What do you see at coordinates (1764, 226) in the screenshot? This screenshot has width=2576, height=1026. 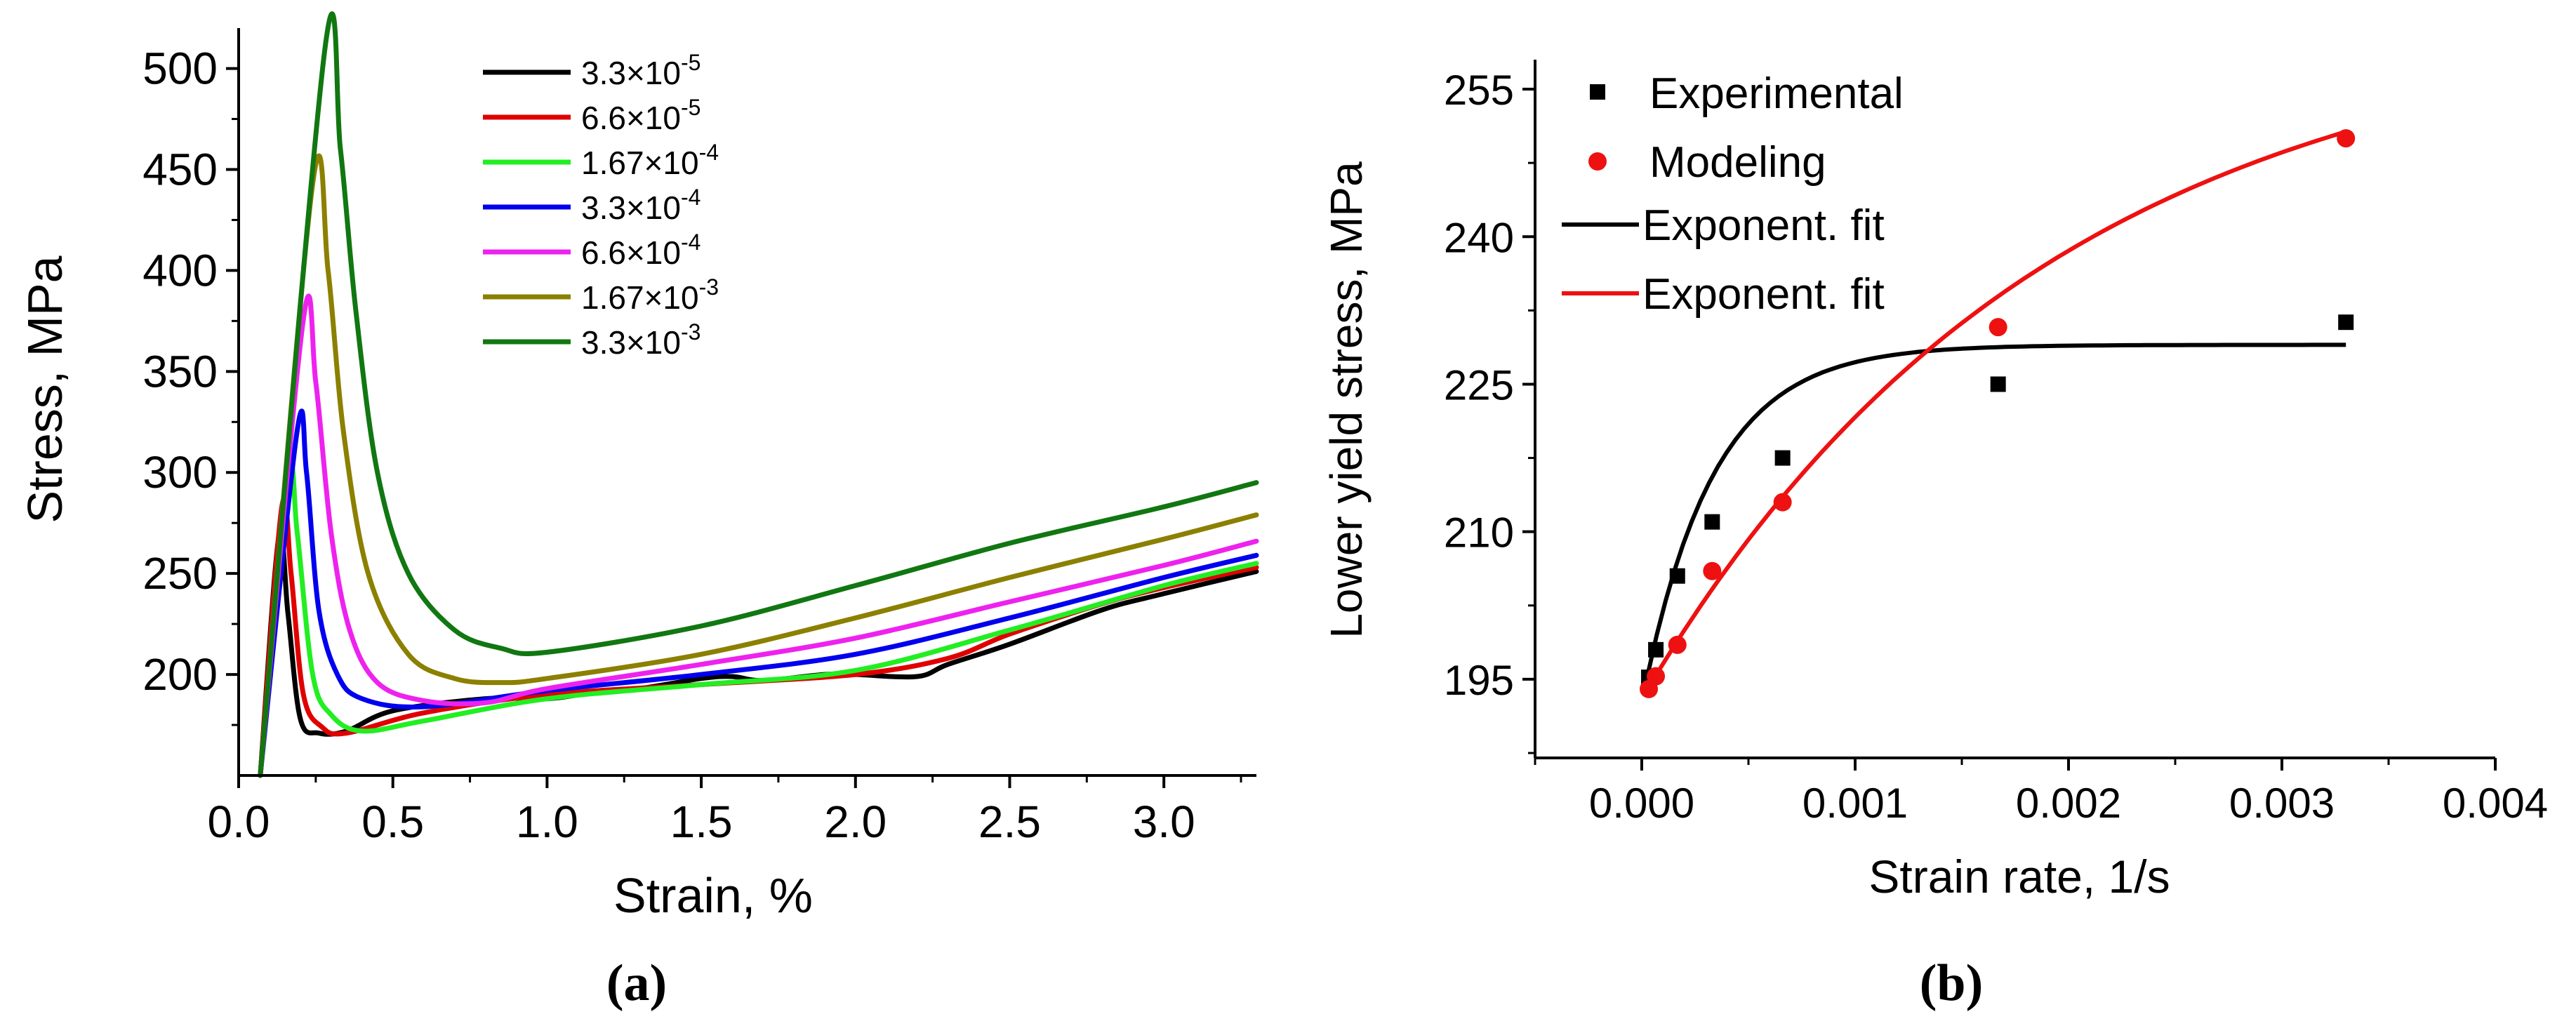 I see `legend-label-2: Exponent. fit` at bounding box center [1764, 226].